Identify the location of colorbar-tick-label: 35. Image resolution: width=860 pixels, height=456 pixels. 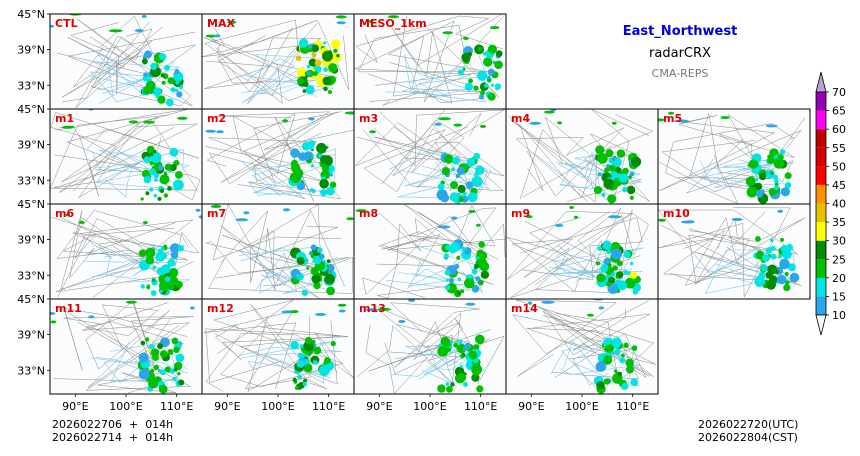
(839, 222).